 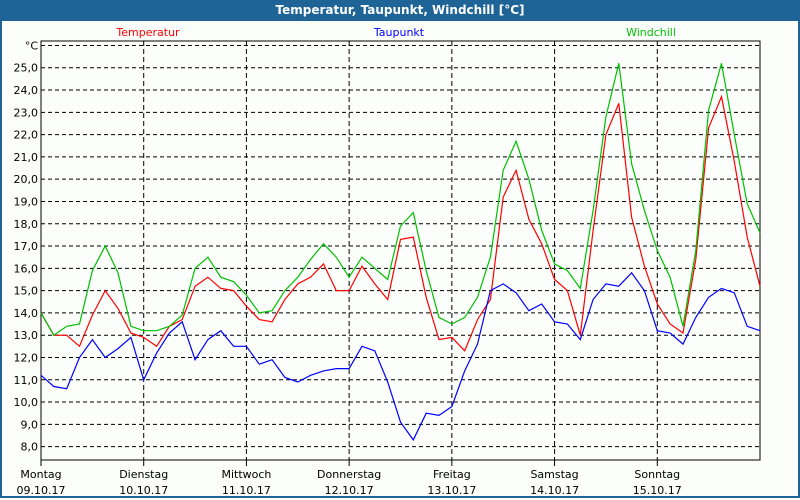 What do you see at coordinates (26, 380) in the screenshot?
I see `y-tick-label: 11,0` at bounding box center [26, 380].